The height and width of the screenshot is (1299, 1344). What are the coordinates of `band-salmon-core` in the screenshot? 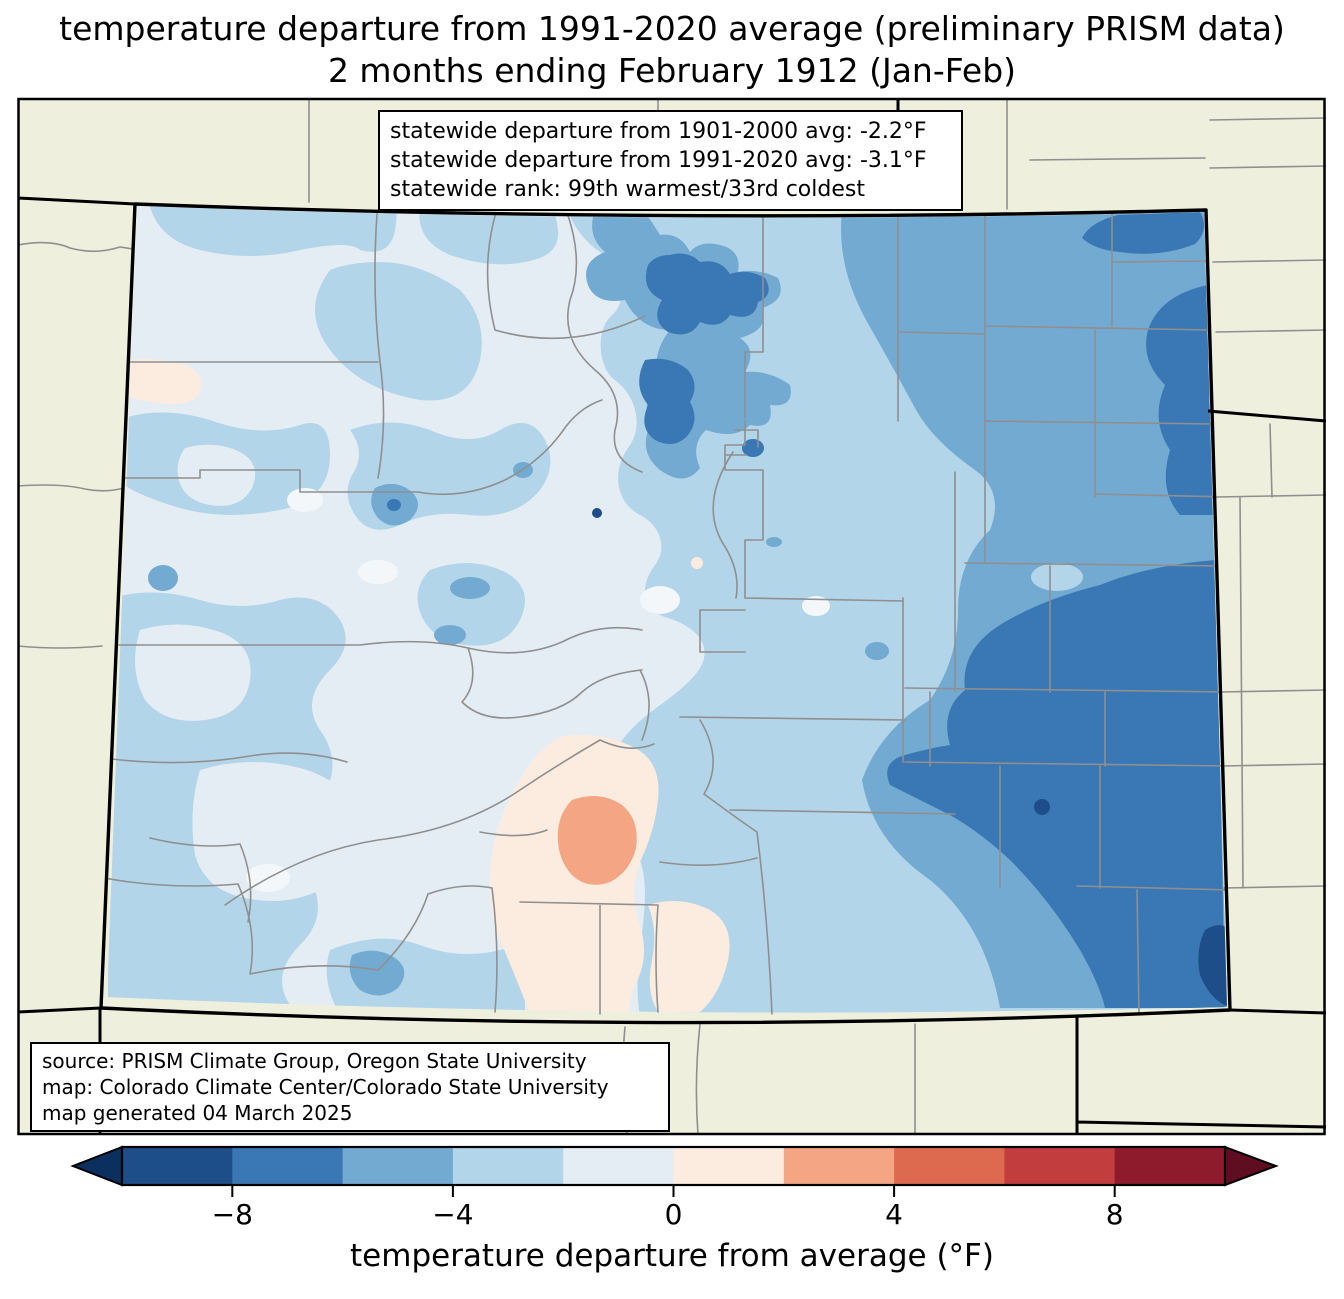 It's located at (597, 840).